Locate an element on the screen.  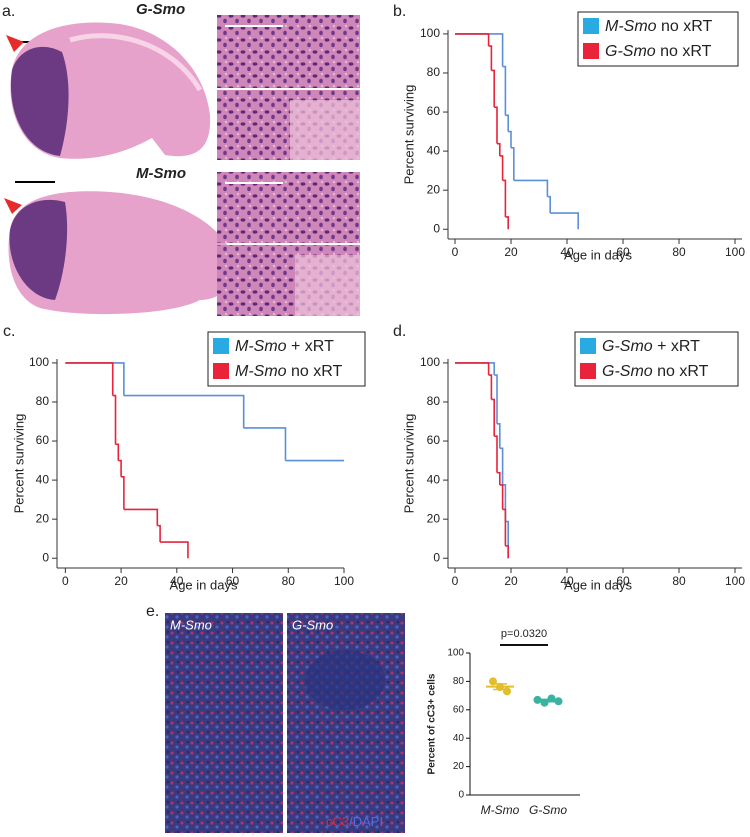
tumor-region is located at coordinates (38, 249).